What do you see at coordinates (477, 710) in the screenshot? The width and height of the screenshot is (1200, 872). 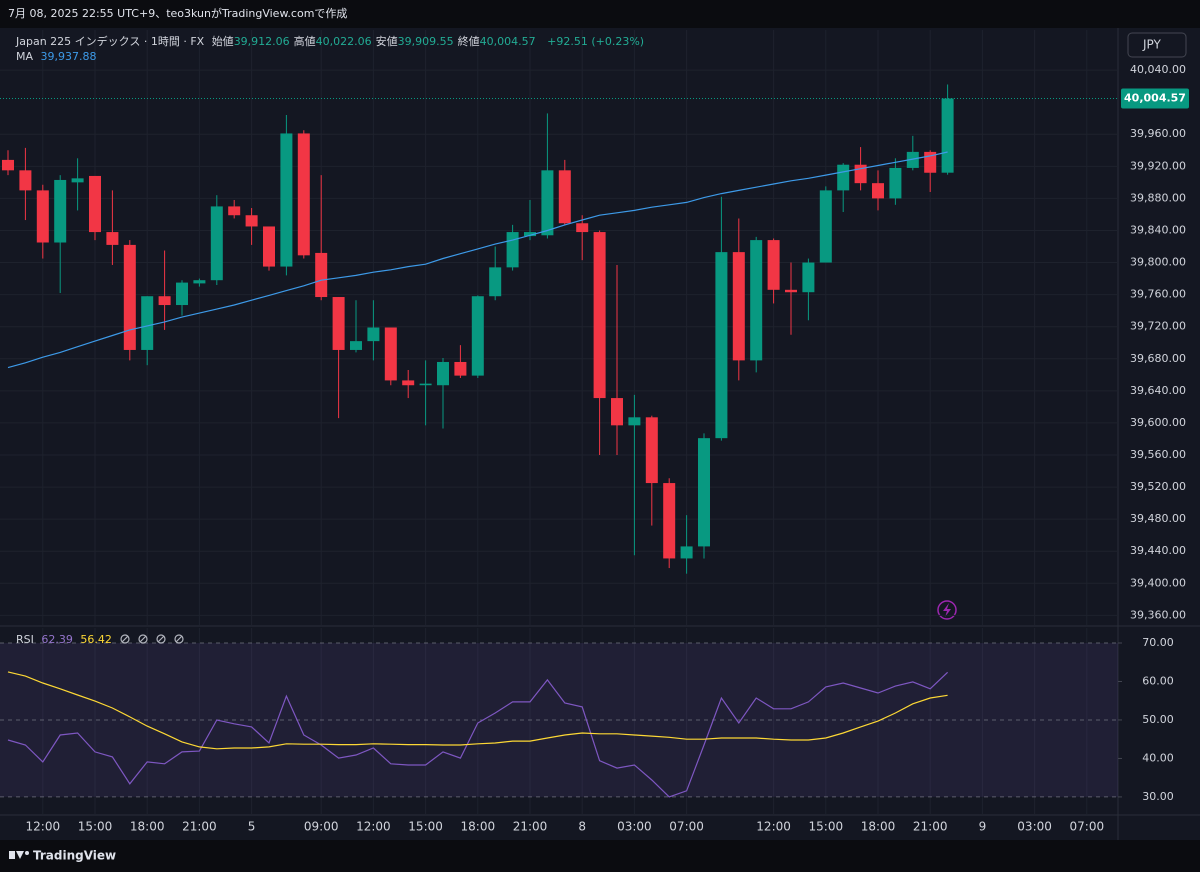 I see `rsi-line` at bounding box center [477, 710].